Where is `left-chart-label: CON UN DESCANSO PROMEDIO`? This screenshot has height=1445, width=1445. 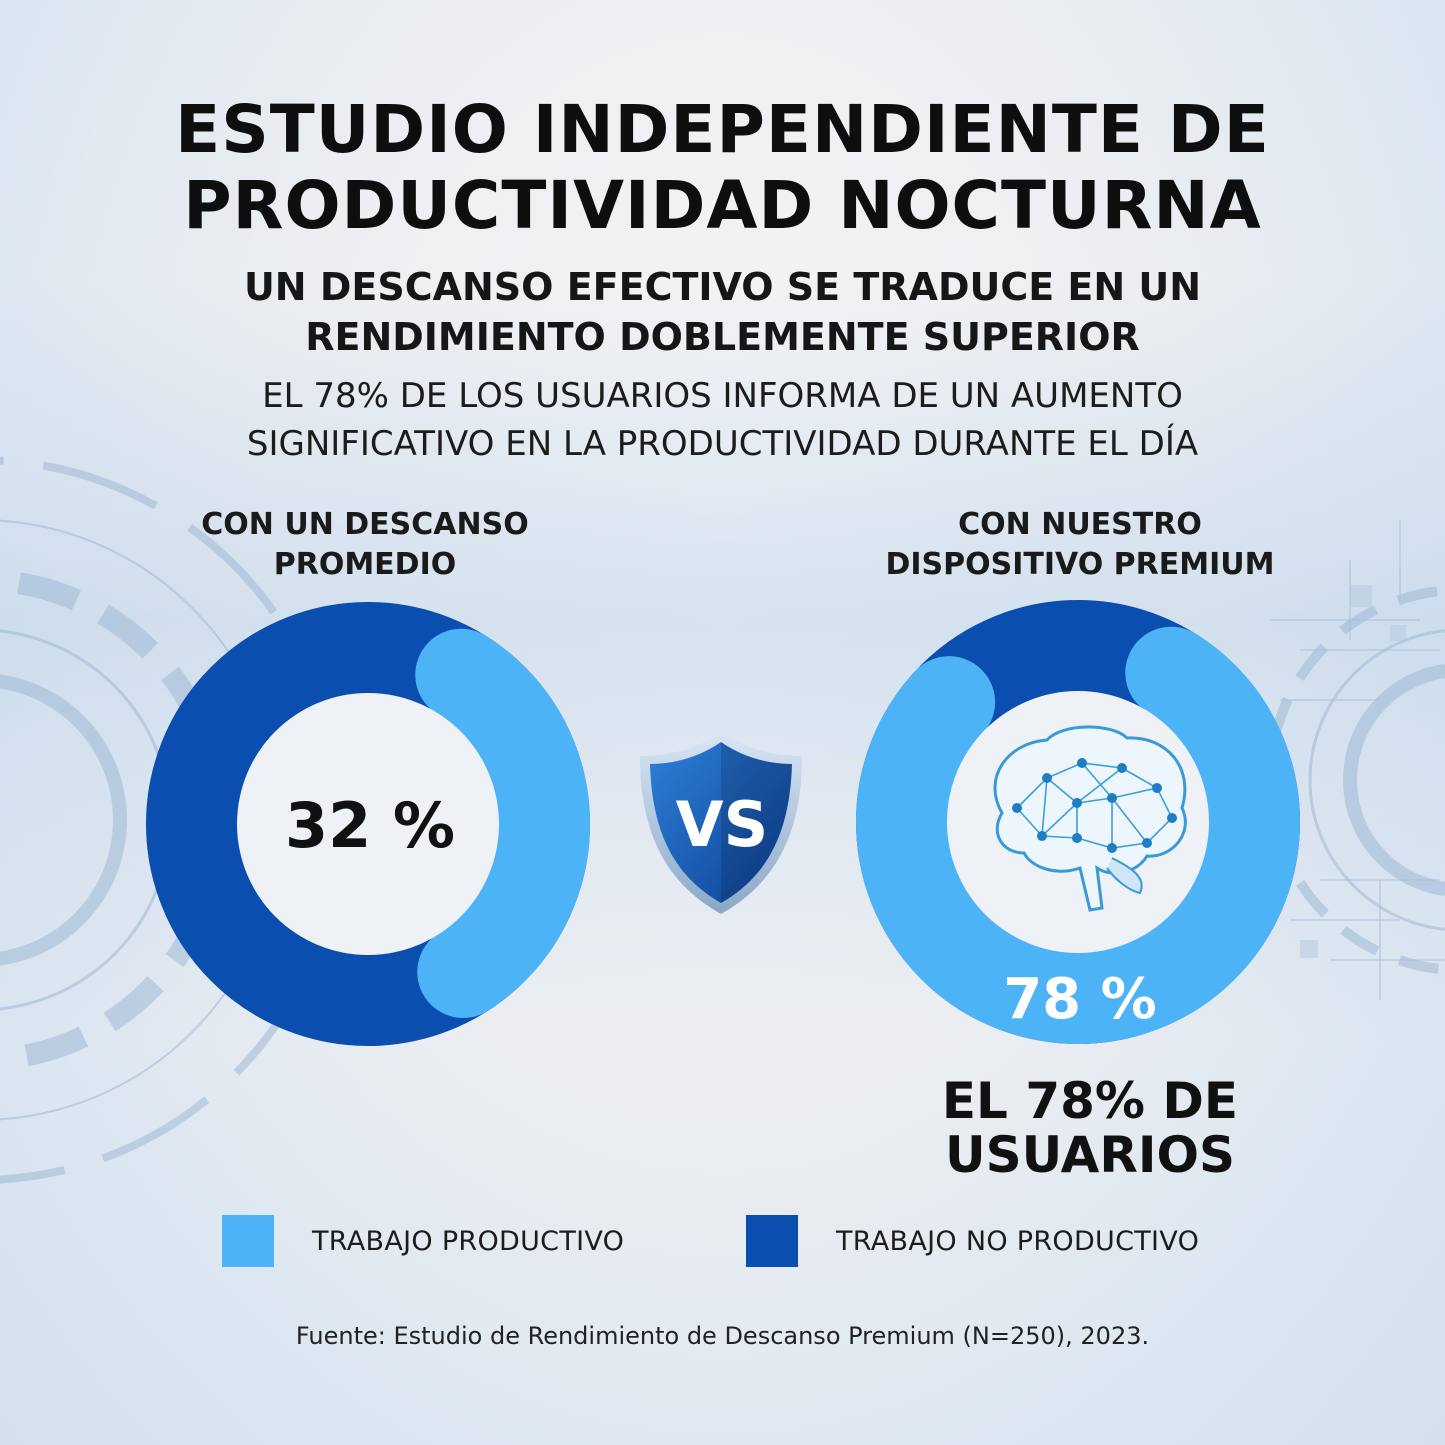
left-chart-label: CON UN DESCANSO PROMEDIO is located at coordinates (365, 545).